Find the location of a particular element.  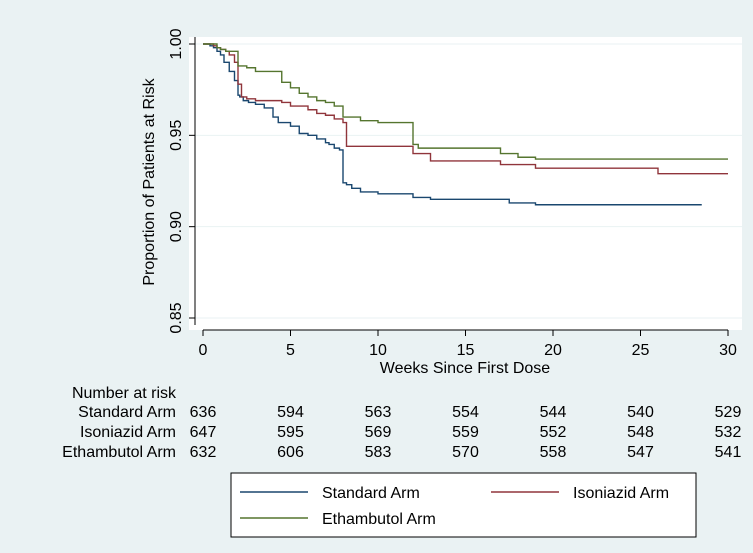

legend-box is located at coordinates (463, 505).